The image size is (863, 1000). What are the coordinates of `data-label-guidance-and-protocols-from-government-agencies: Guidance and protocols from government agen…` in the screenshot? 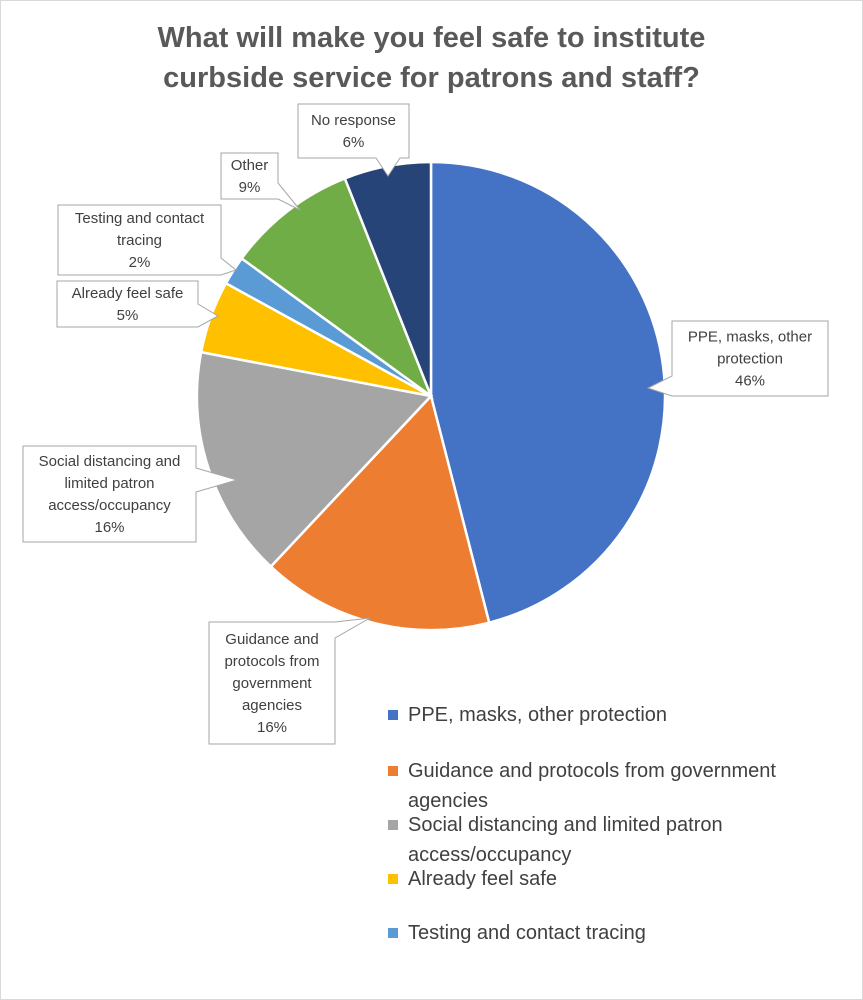 It's located at (289, 681).